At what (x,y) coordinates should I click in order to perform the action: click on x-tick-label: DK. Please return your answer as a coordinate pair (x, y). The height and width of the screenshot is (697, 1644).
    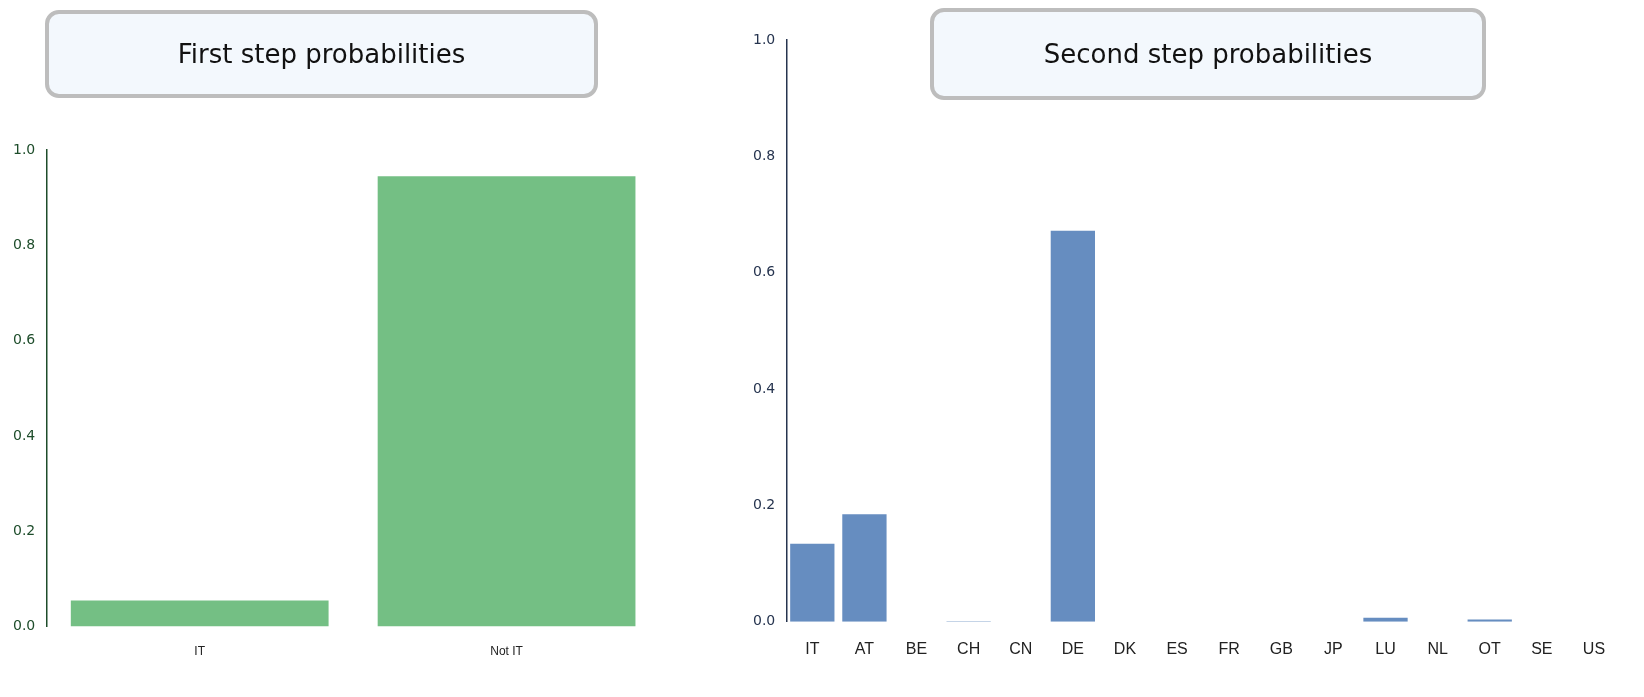
    Looking at the image, I should click on (1125, 648).